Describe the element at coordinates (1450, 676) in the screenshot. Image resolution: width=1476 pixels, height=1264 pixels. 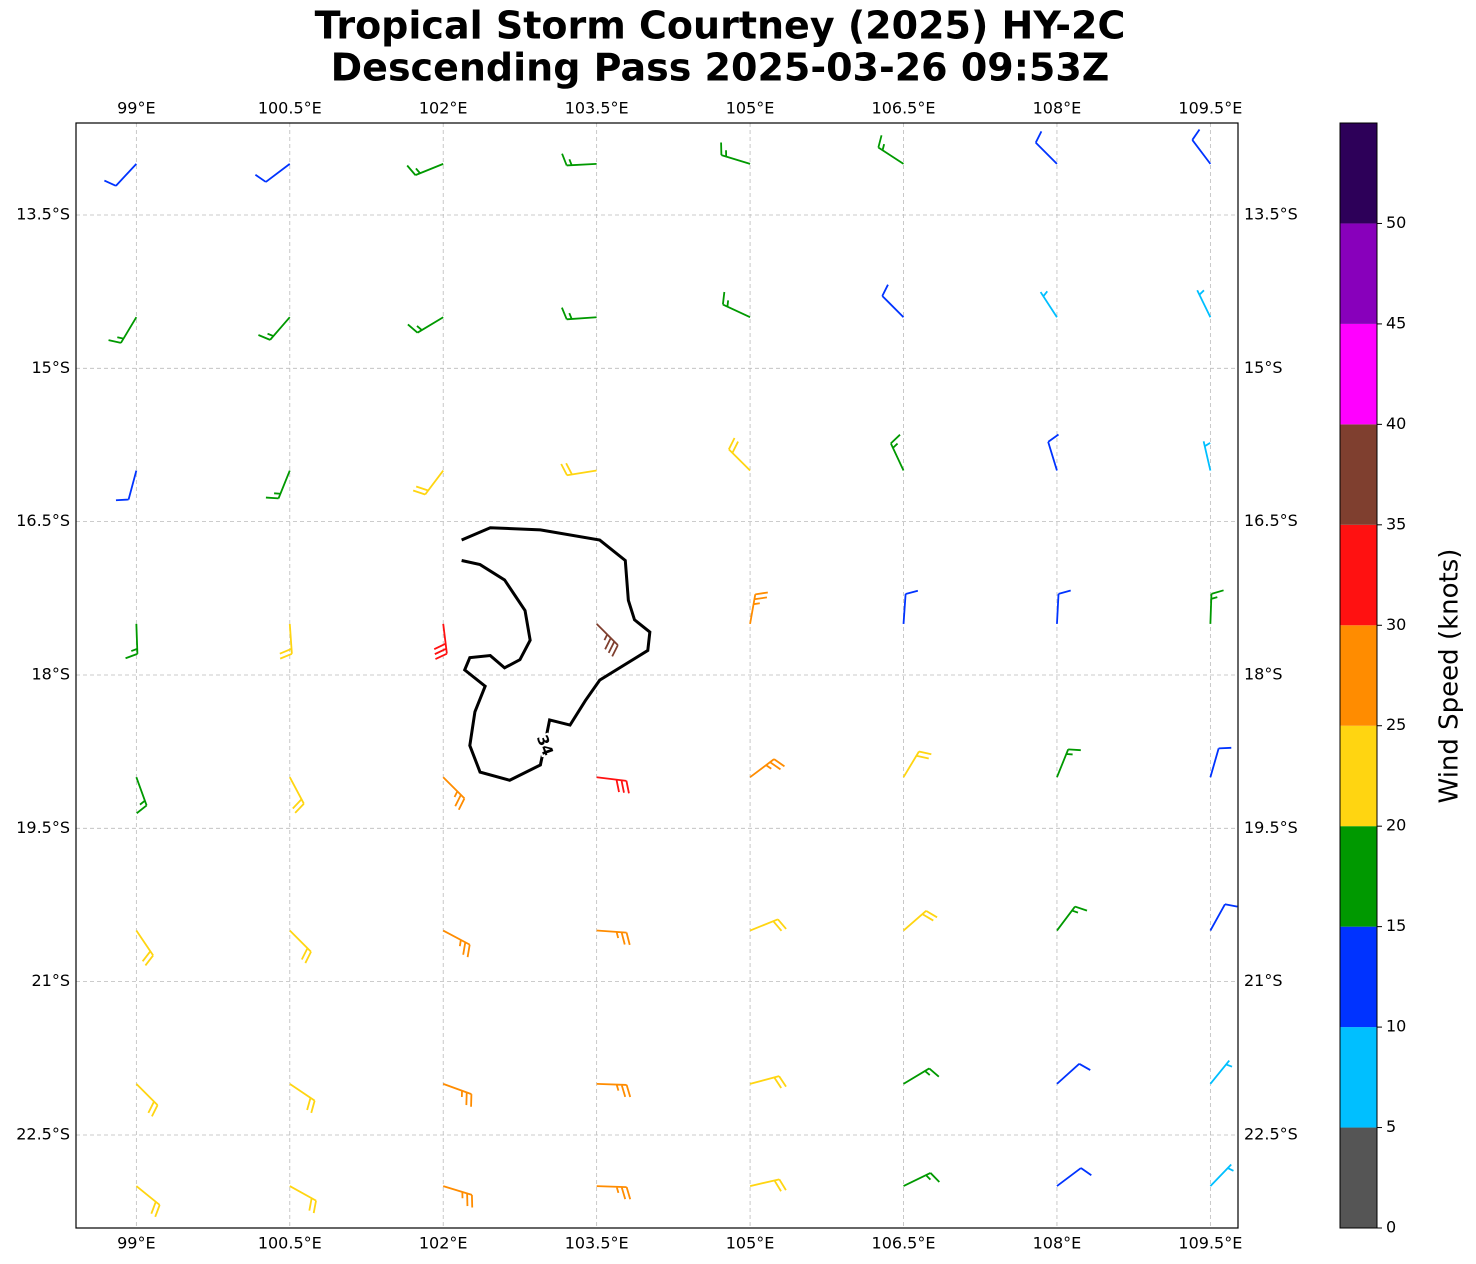
I see `colorbar-label: Wind Speed (knots)` at that location.